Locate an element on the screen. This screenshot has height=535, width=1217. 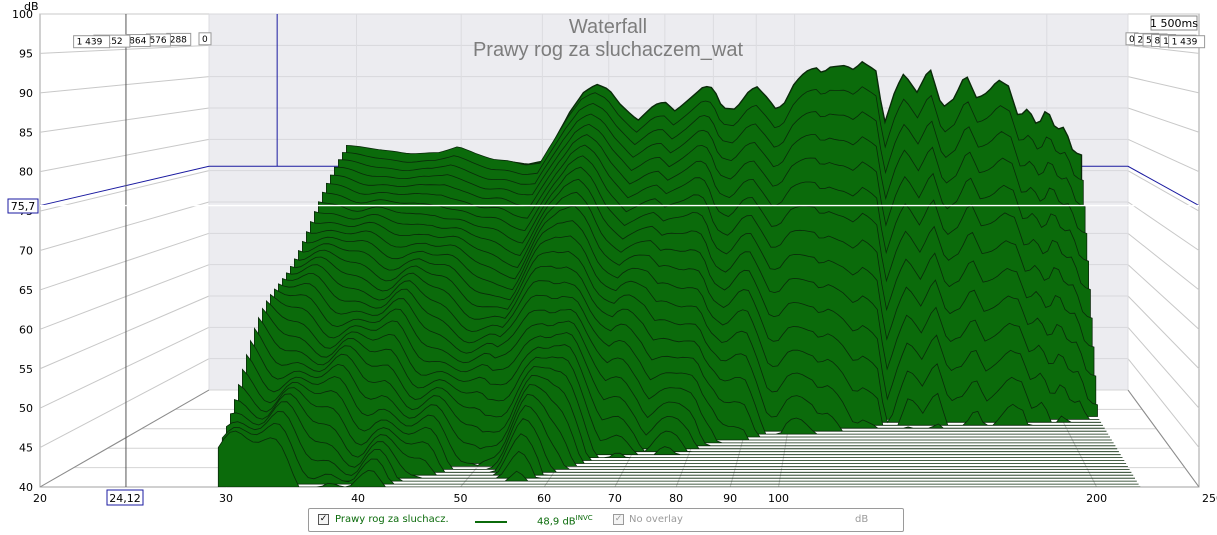
time-label-left: 288 is located at coordinates (179, 39).